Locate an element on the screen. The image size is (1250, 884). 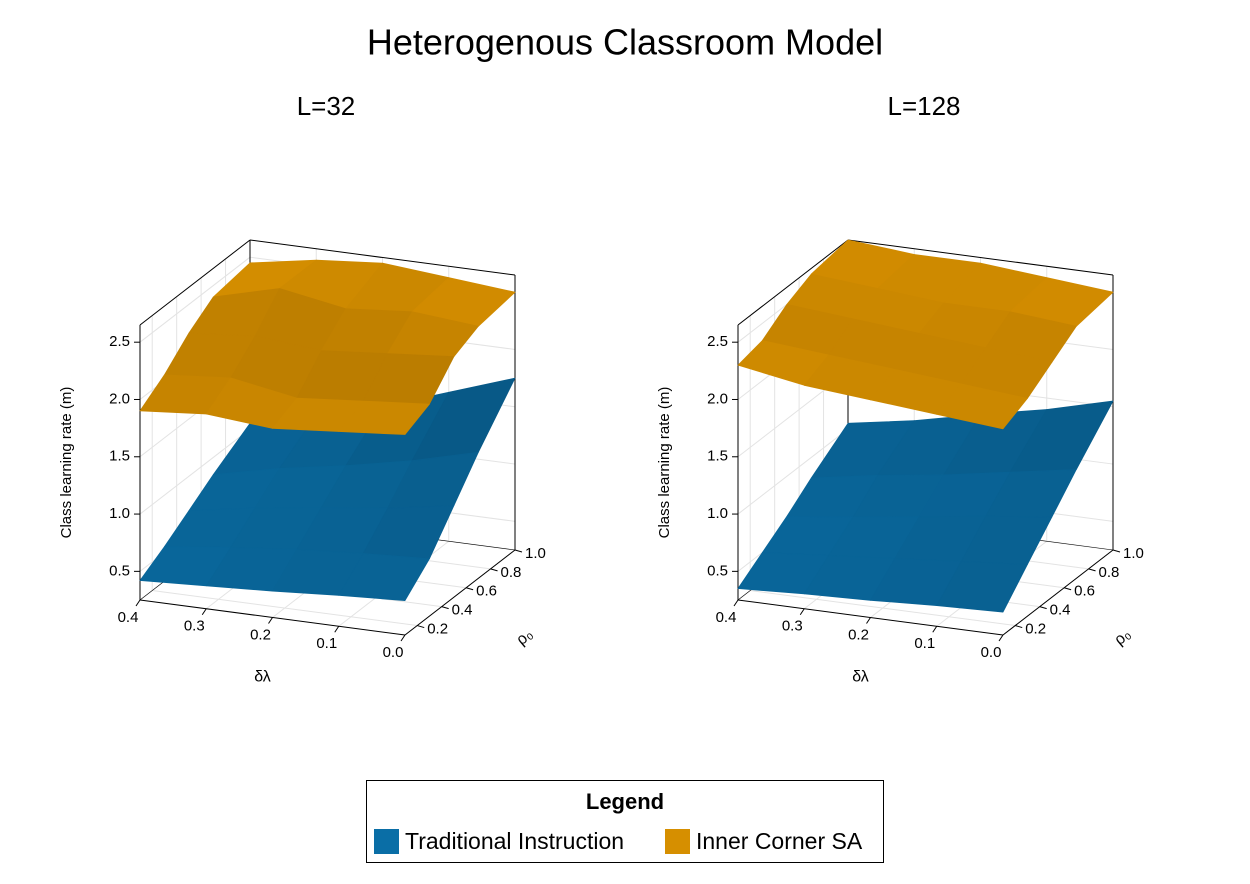
figure-title: Heterogenous Classroom Model is located at coordinates (625, 42).